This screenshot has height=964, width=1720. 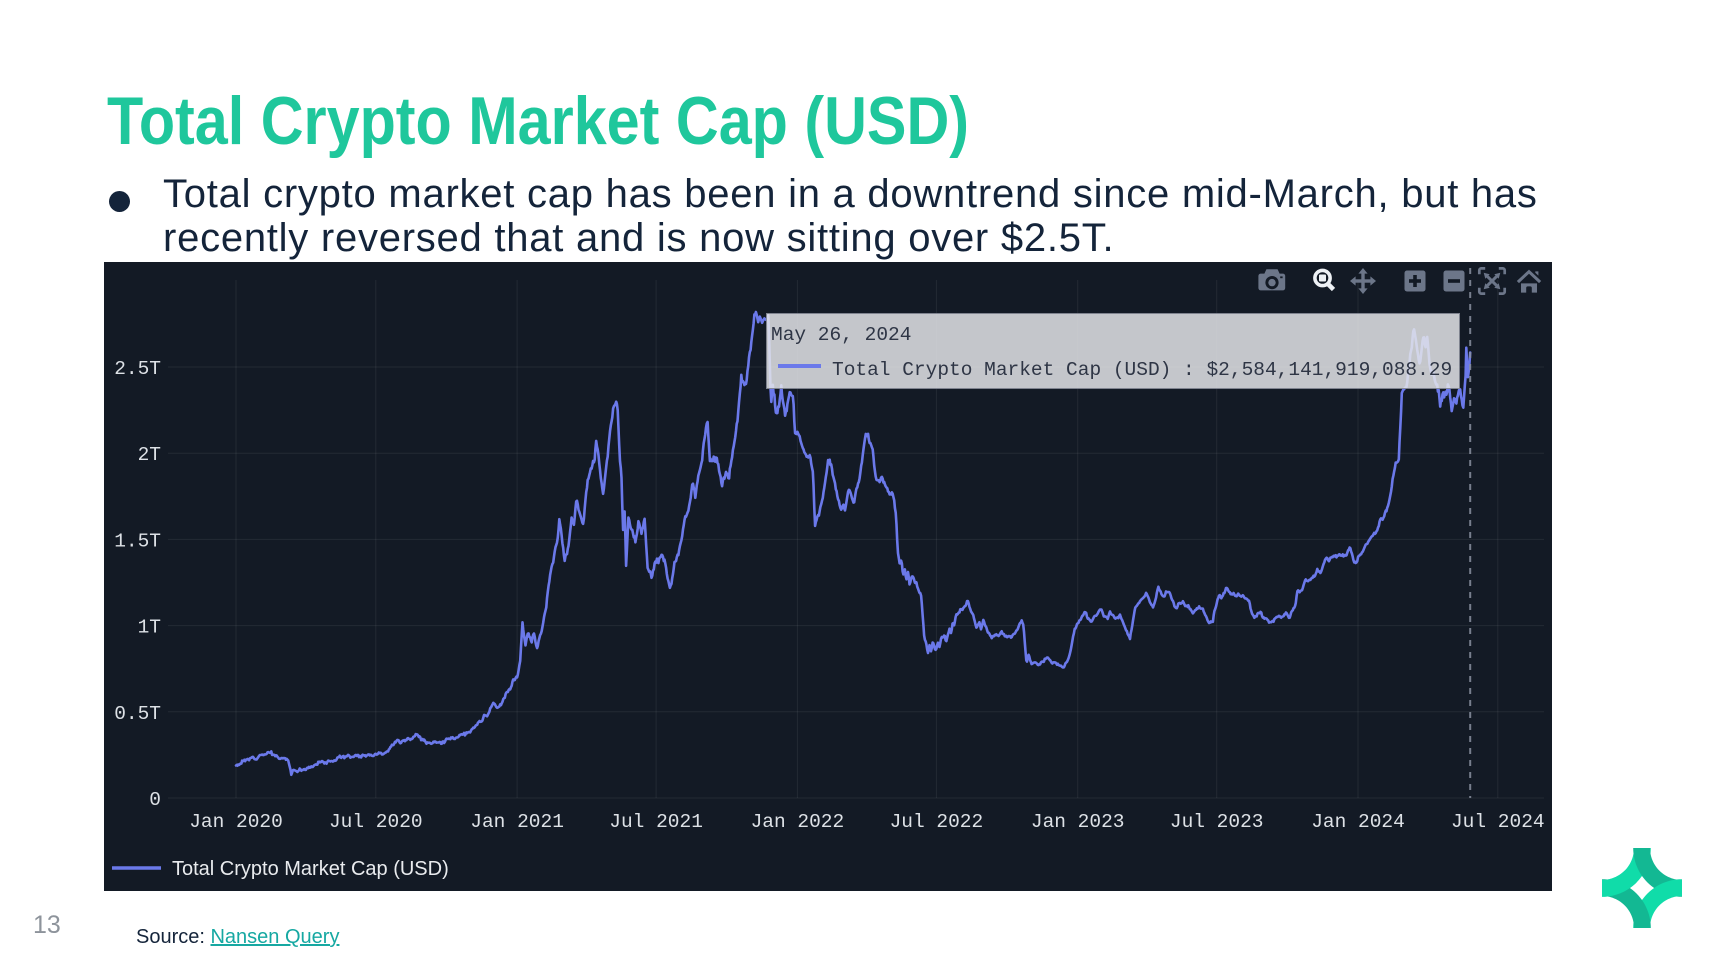 I want to click on svg-text: Jul 2023, so click(x=1217, y=822).